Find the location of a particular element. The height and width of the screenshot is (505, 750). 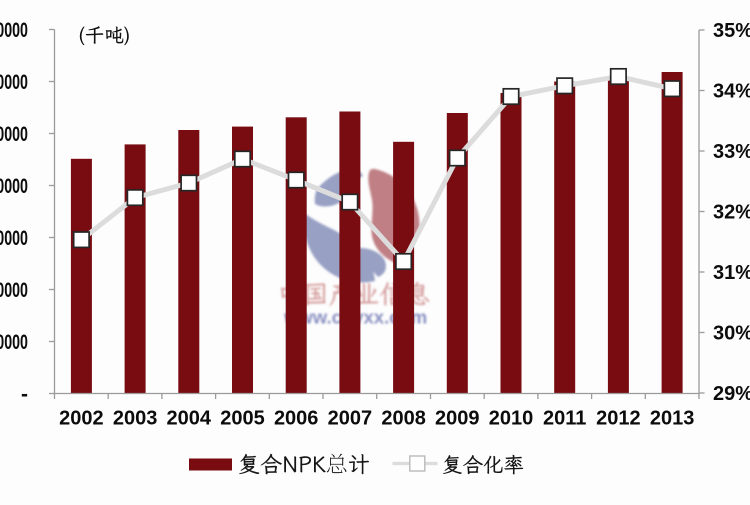

svg-text: 2002 is located at coordinates (81, 419).